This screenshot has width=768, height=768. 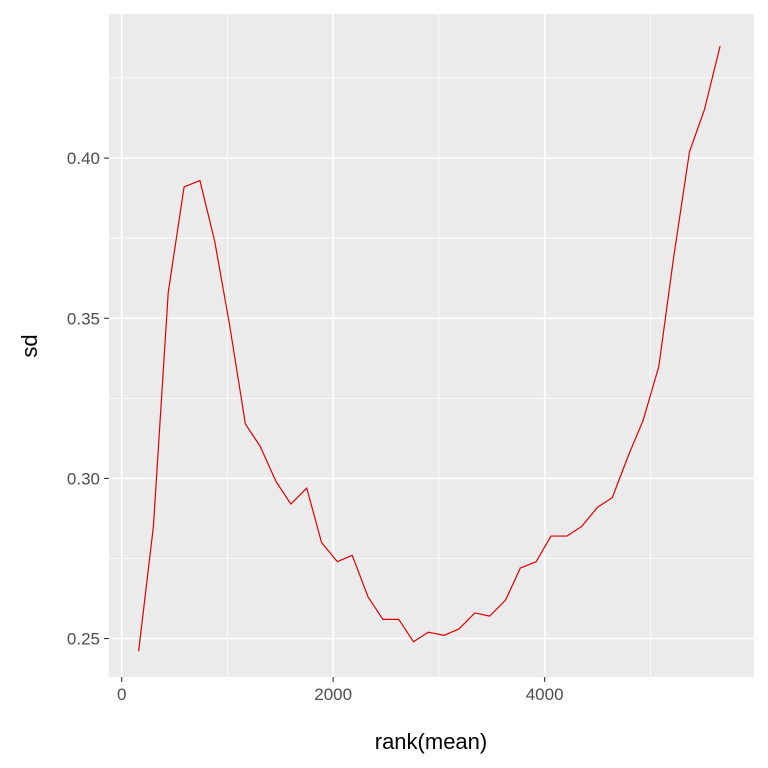 What do you see at coordinates (83, 158) in the screenshot?
I see `y-tick-label: 0.40` at bounding box center [83, 158].